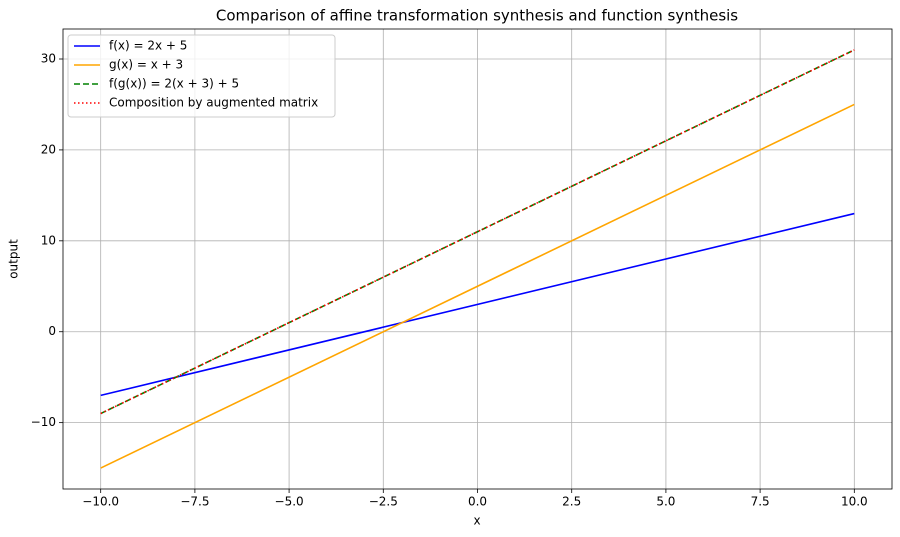 The image size is (900, 537). I want to click on legend-box, so click(201, 76).